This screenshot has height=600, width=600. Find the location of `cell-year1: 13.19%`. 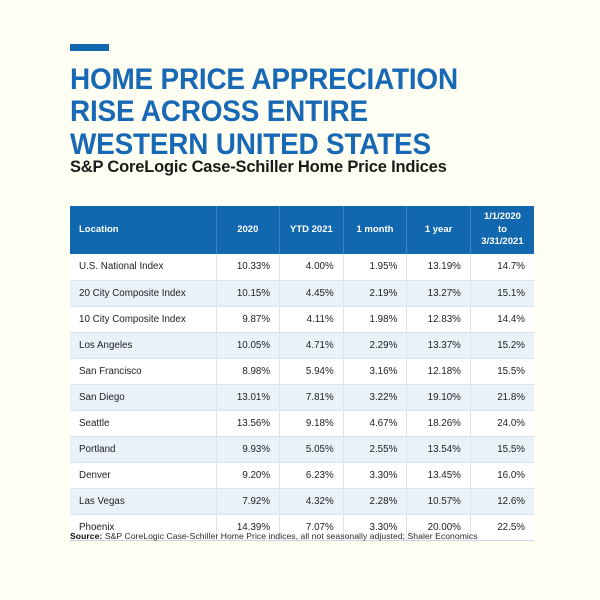

cell-year1: 13.19% is located at coordinates (438, 267).